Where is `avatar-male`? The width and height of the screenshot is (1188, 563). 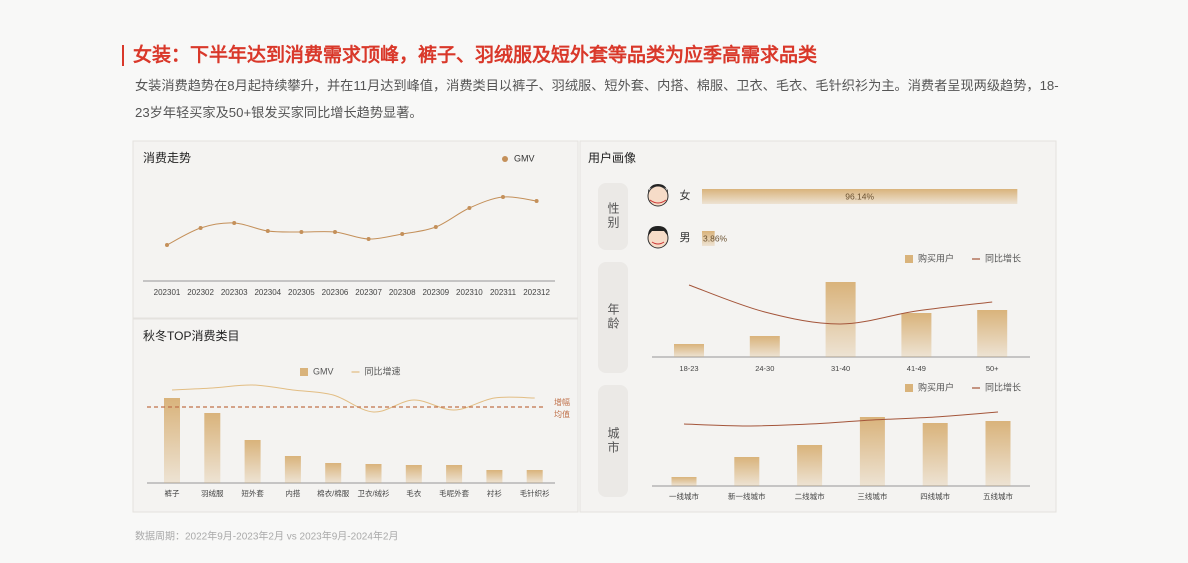
avatar-male is located at coordinates (658, 237).